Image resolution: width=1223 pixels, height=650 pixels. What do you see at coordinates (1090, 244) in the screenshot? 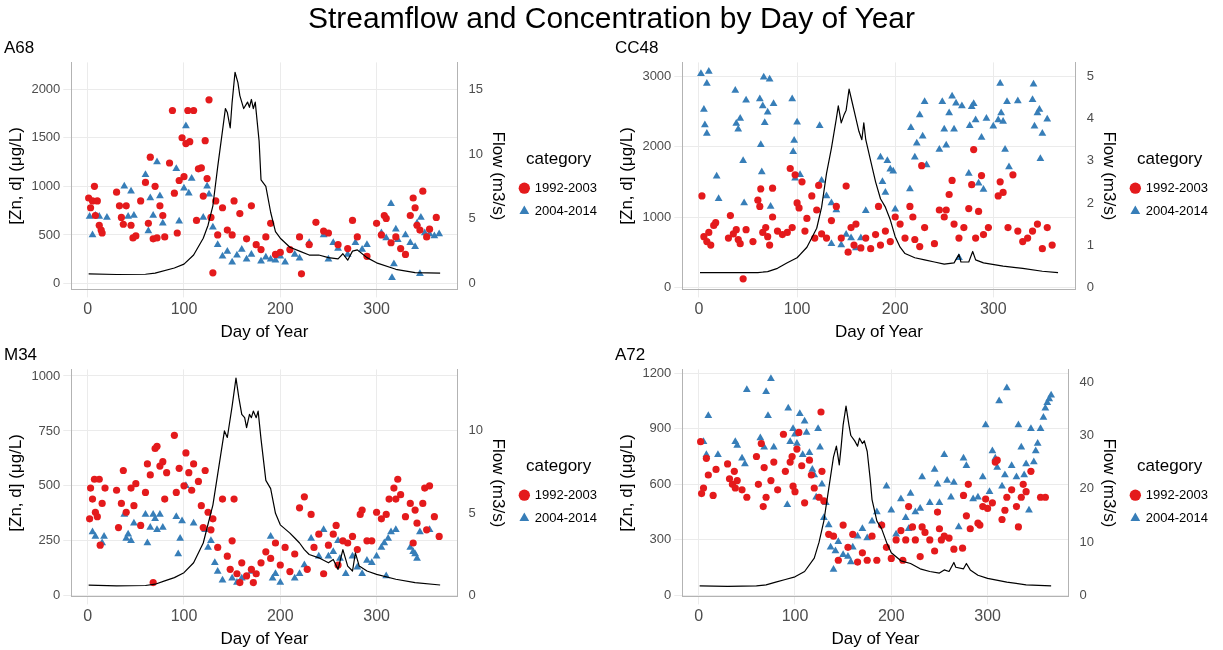
I see `y2-tick-label: 1` at bounding box center [1090, 244].